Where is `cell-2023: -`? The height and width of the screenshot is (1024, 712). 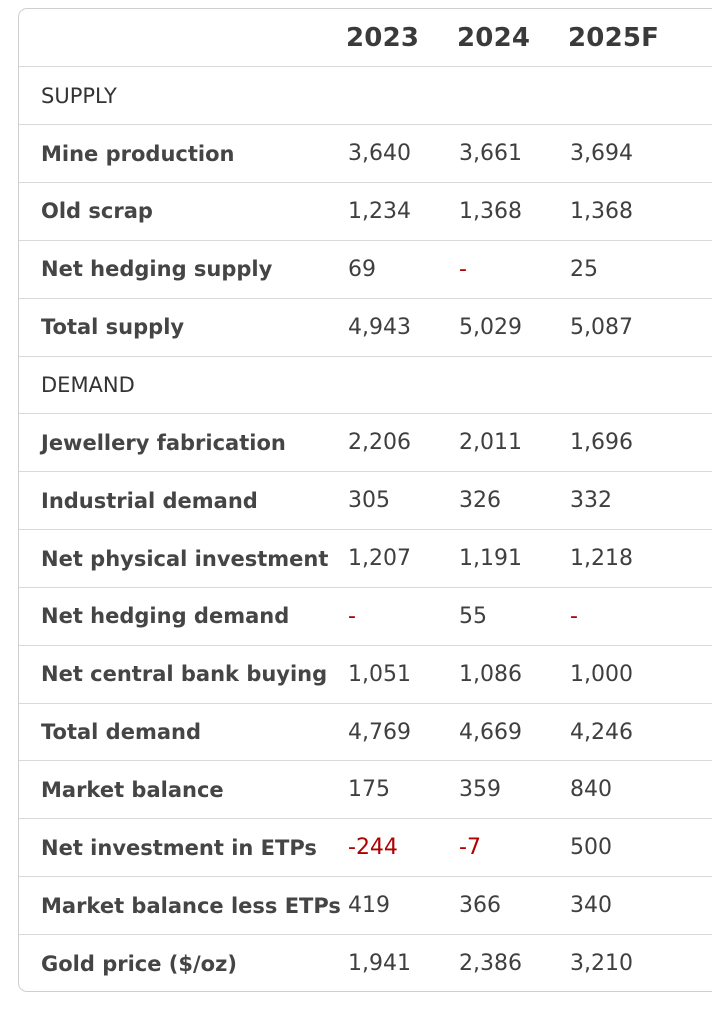
cell-2023: - is located at coordinates (401, 616).